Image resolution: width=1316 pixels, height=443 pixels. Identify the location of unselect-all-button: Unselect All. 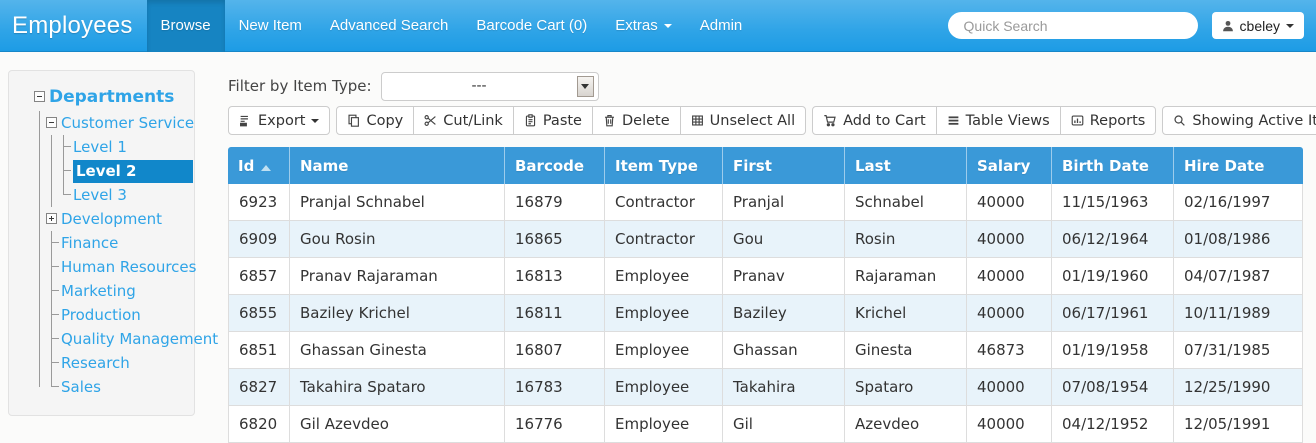
(743, 120).